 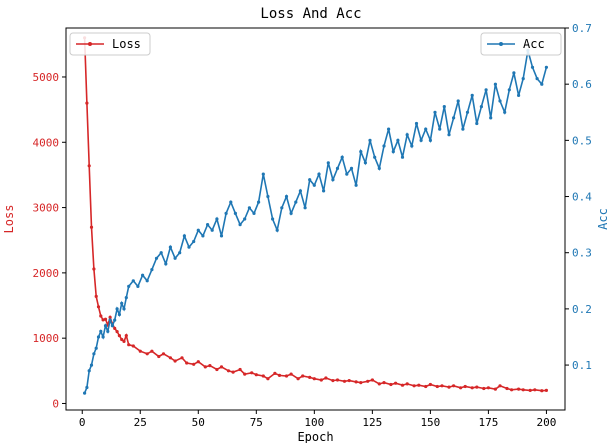 I want to click on x-axis: 0 25 50 75 100 125 150 175 200, so click(x=317, y=419).